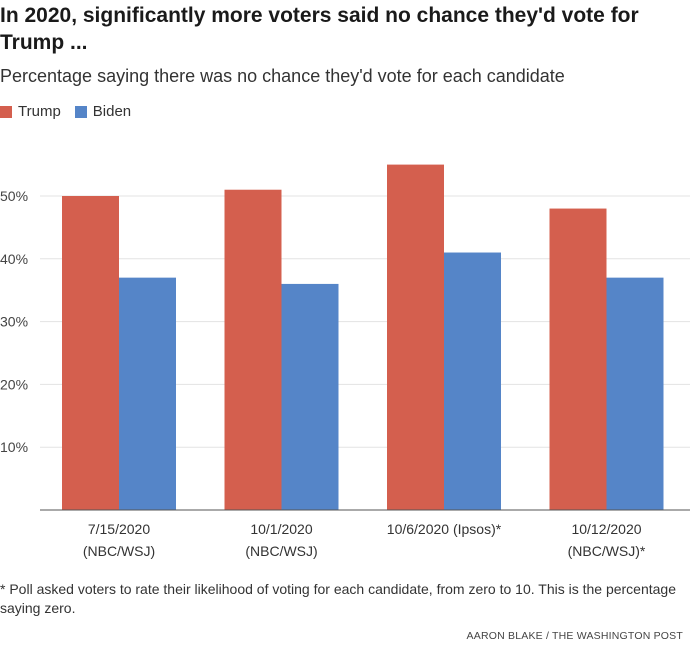 The image size is (691, 647). I want to click on x-tick-label: 10/12/2020, so click(606, 529).